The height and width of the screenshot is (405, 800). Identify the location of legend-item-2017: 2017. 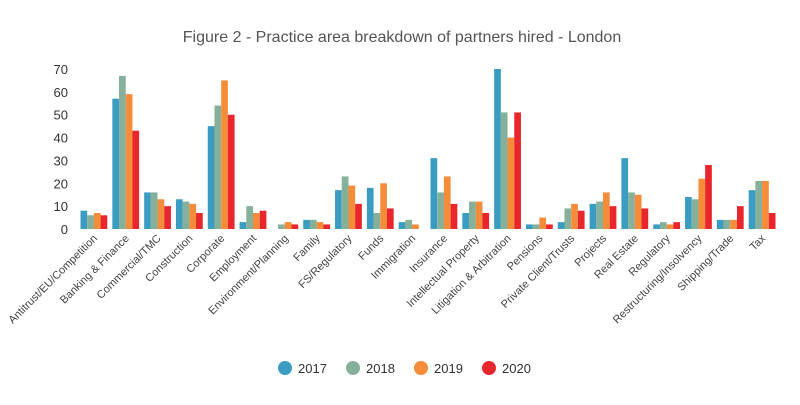
(302, 368).